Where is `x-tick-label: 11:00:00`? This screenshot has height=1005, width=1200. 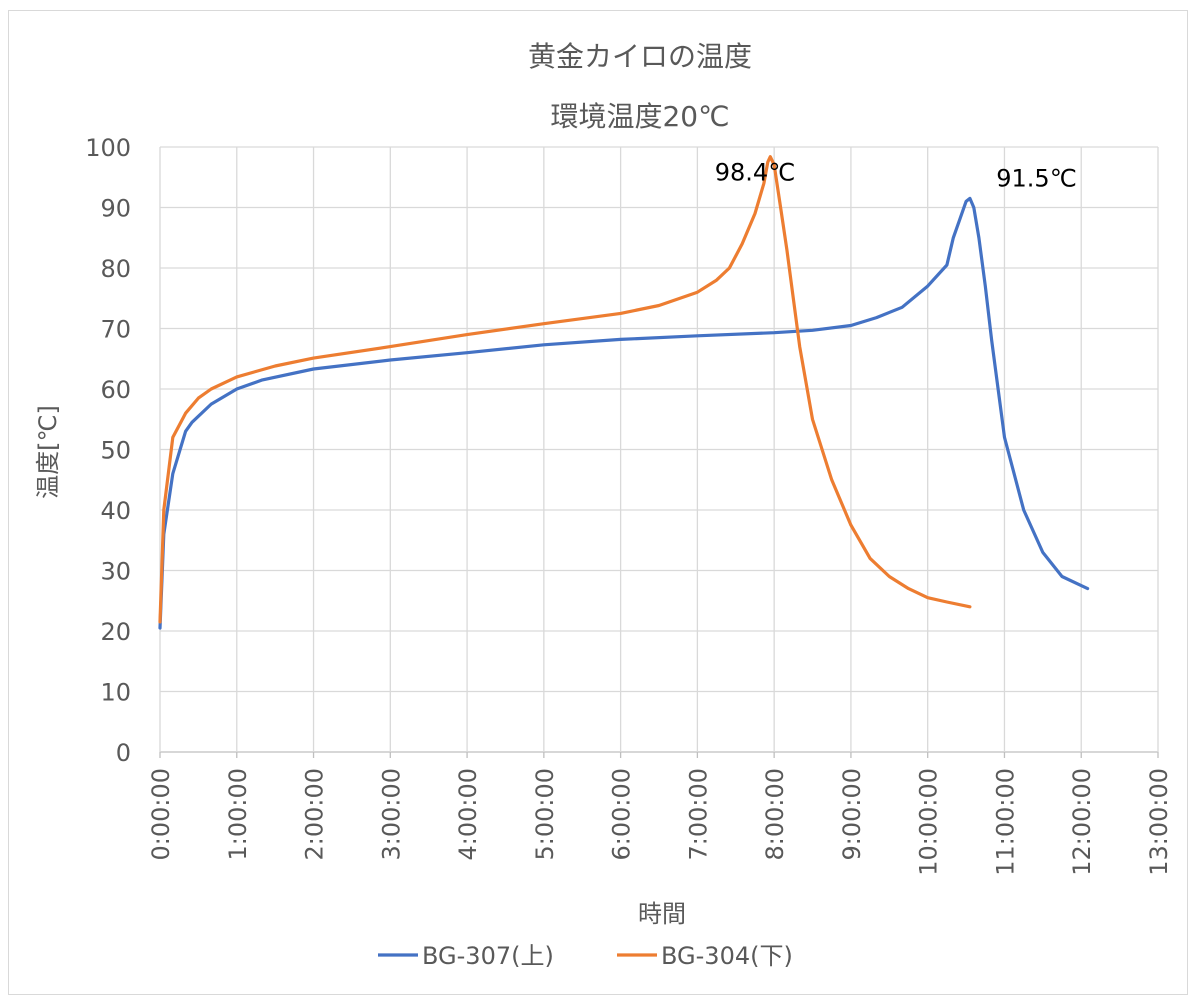 x-tick-label: 11:00:00 is located at coordinates (1005, 822).